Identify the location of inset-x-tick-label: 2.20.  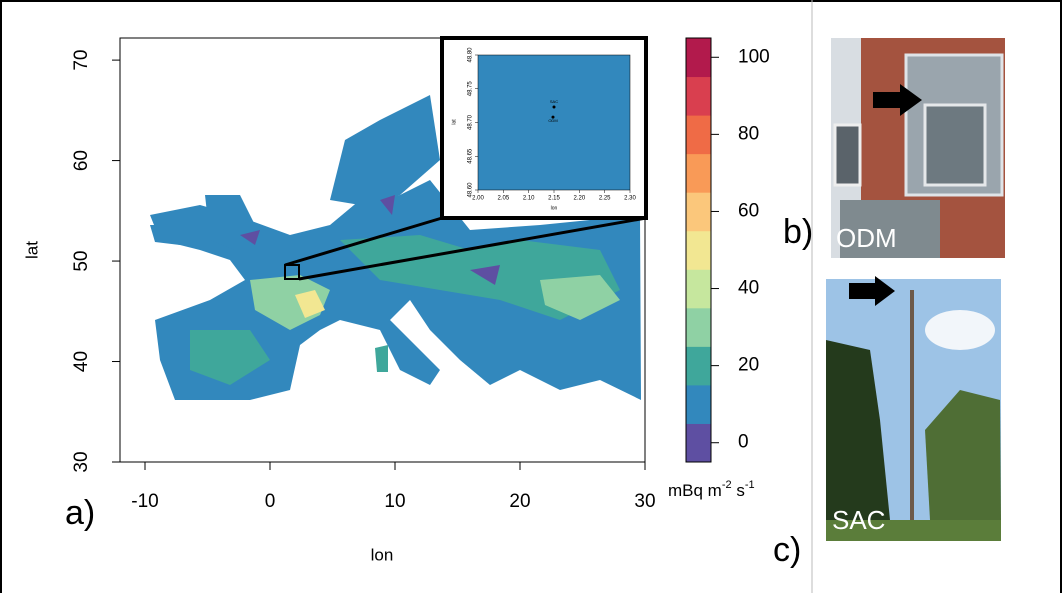
(579, 199).